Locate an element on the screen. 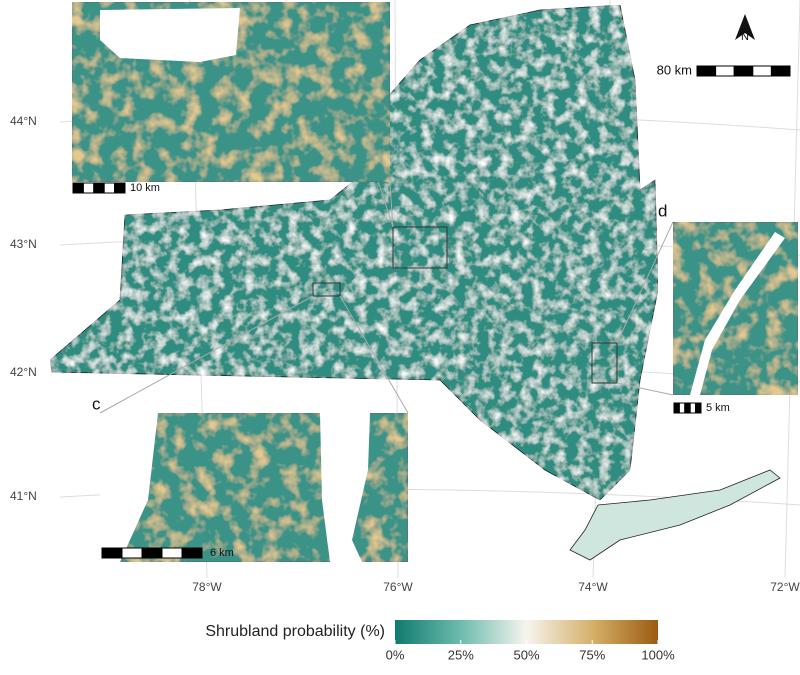 This screenshot has width=800, height=675. legend-tick-label: 75% is located at coordinates (592, 654).